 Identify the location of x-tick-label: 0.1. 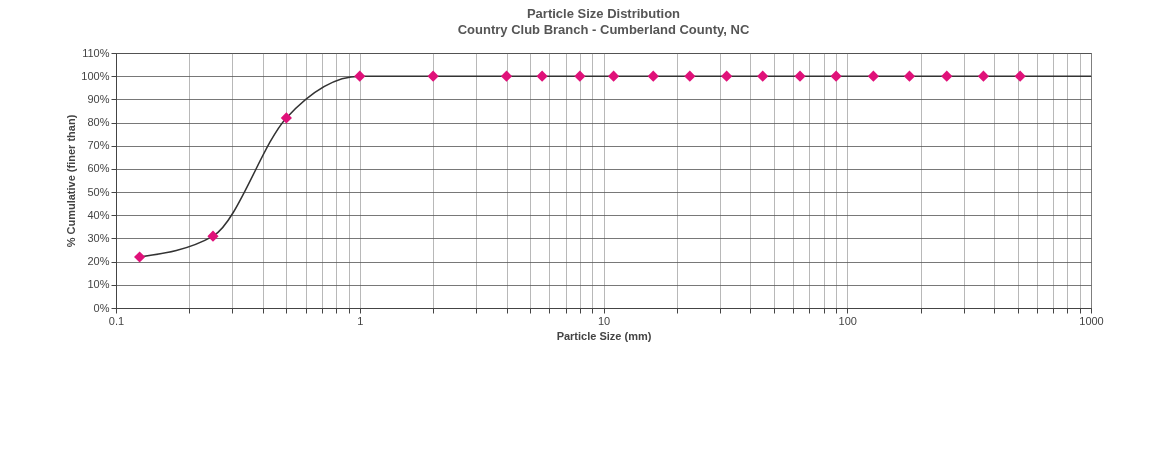
(116, 320).